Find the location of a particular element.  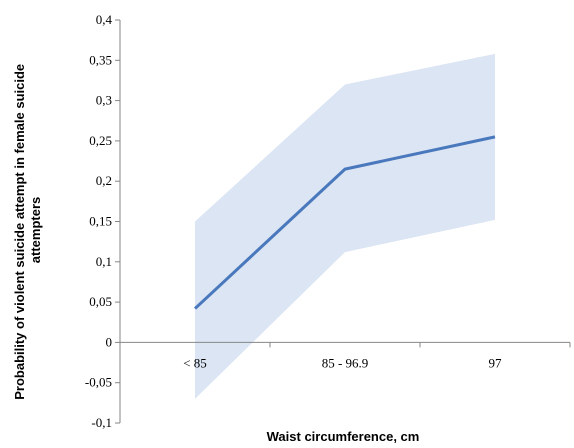

x-tick-label: 85 - 96.9 is located at coordinates (345, 362).